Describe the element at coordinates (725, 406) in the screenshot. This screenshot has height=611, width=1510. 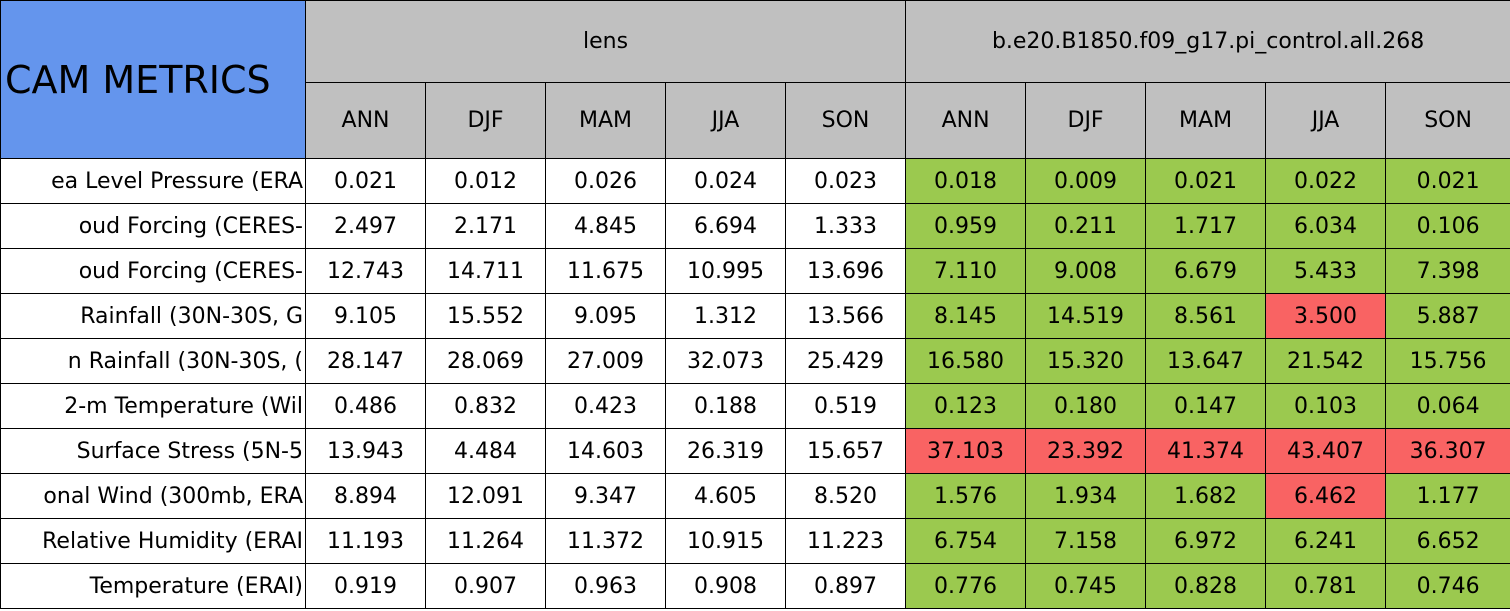
I see `metric-cell: 0.188` at that location.